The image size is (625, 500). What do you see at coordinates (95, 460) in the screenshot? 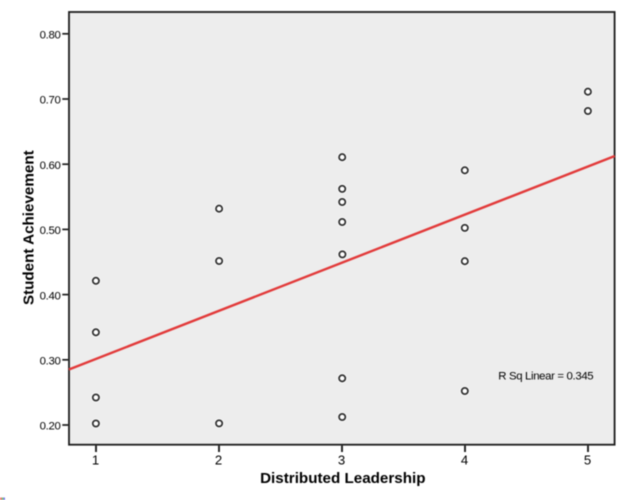
I see `svg-text: 1` at bounding box center [95, 460].